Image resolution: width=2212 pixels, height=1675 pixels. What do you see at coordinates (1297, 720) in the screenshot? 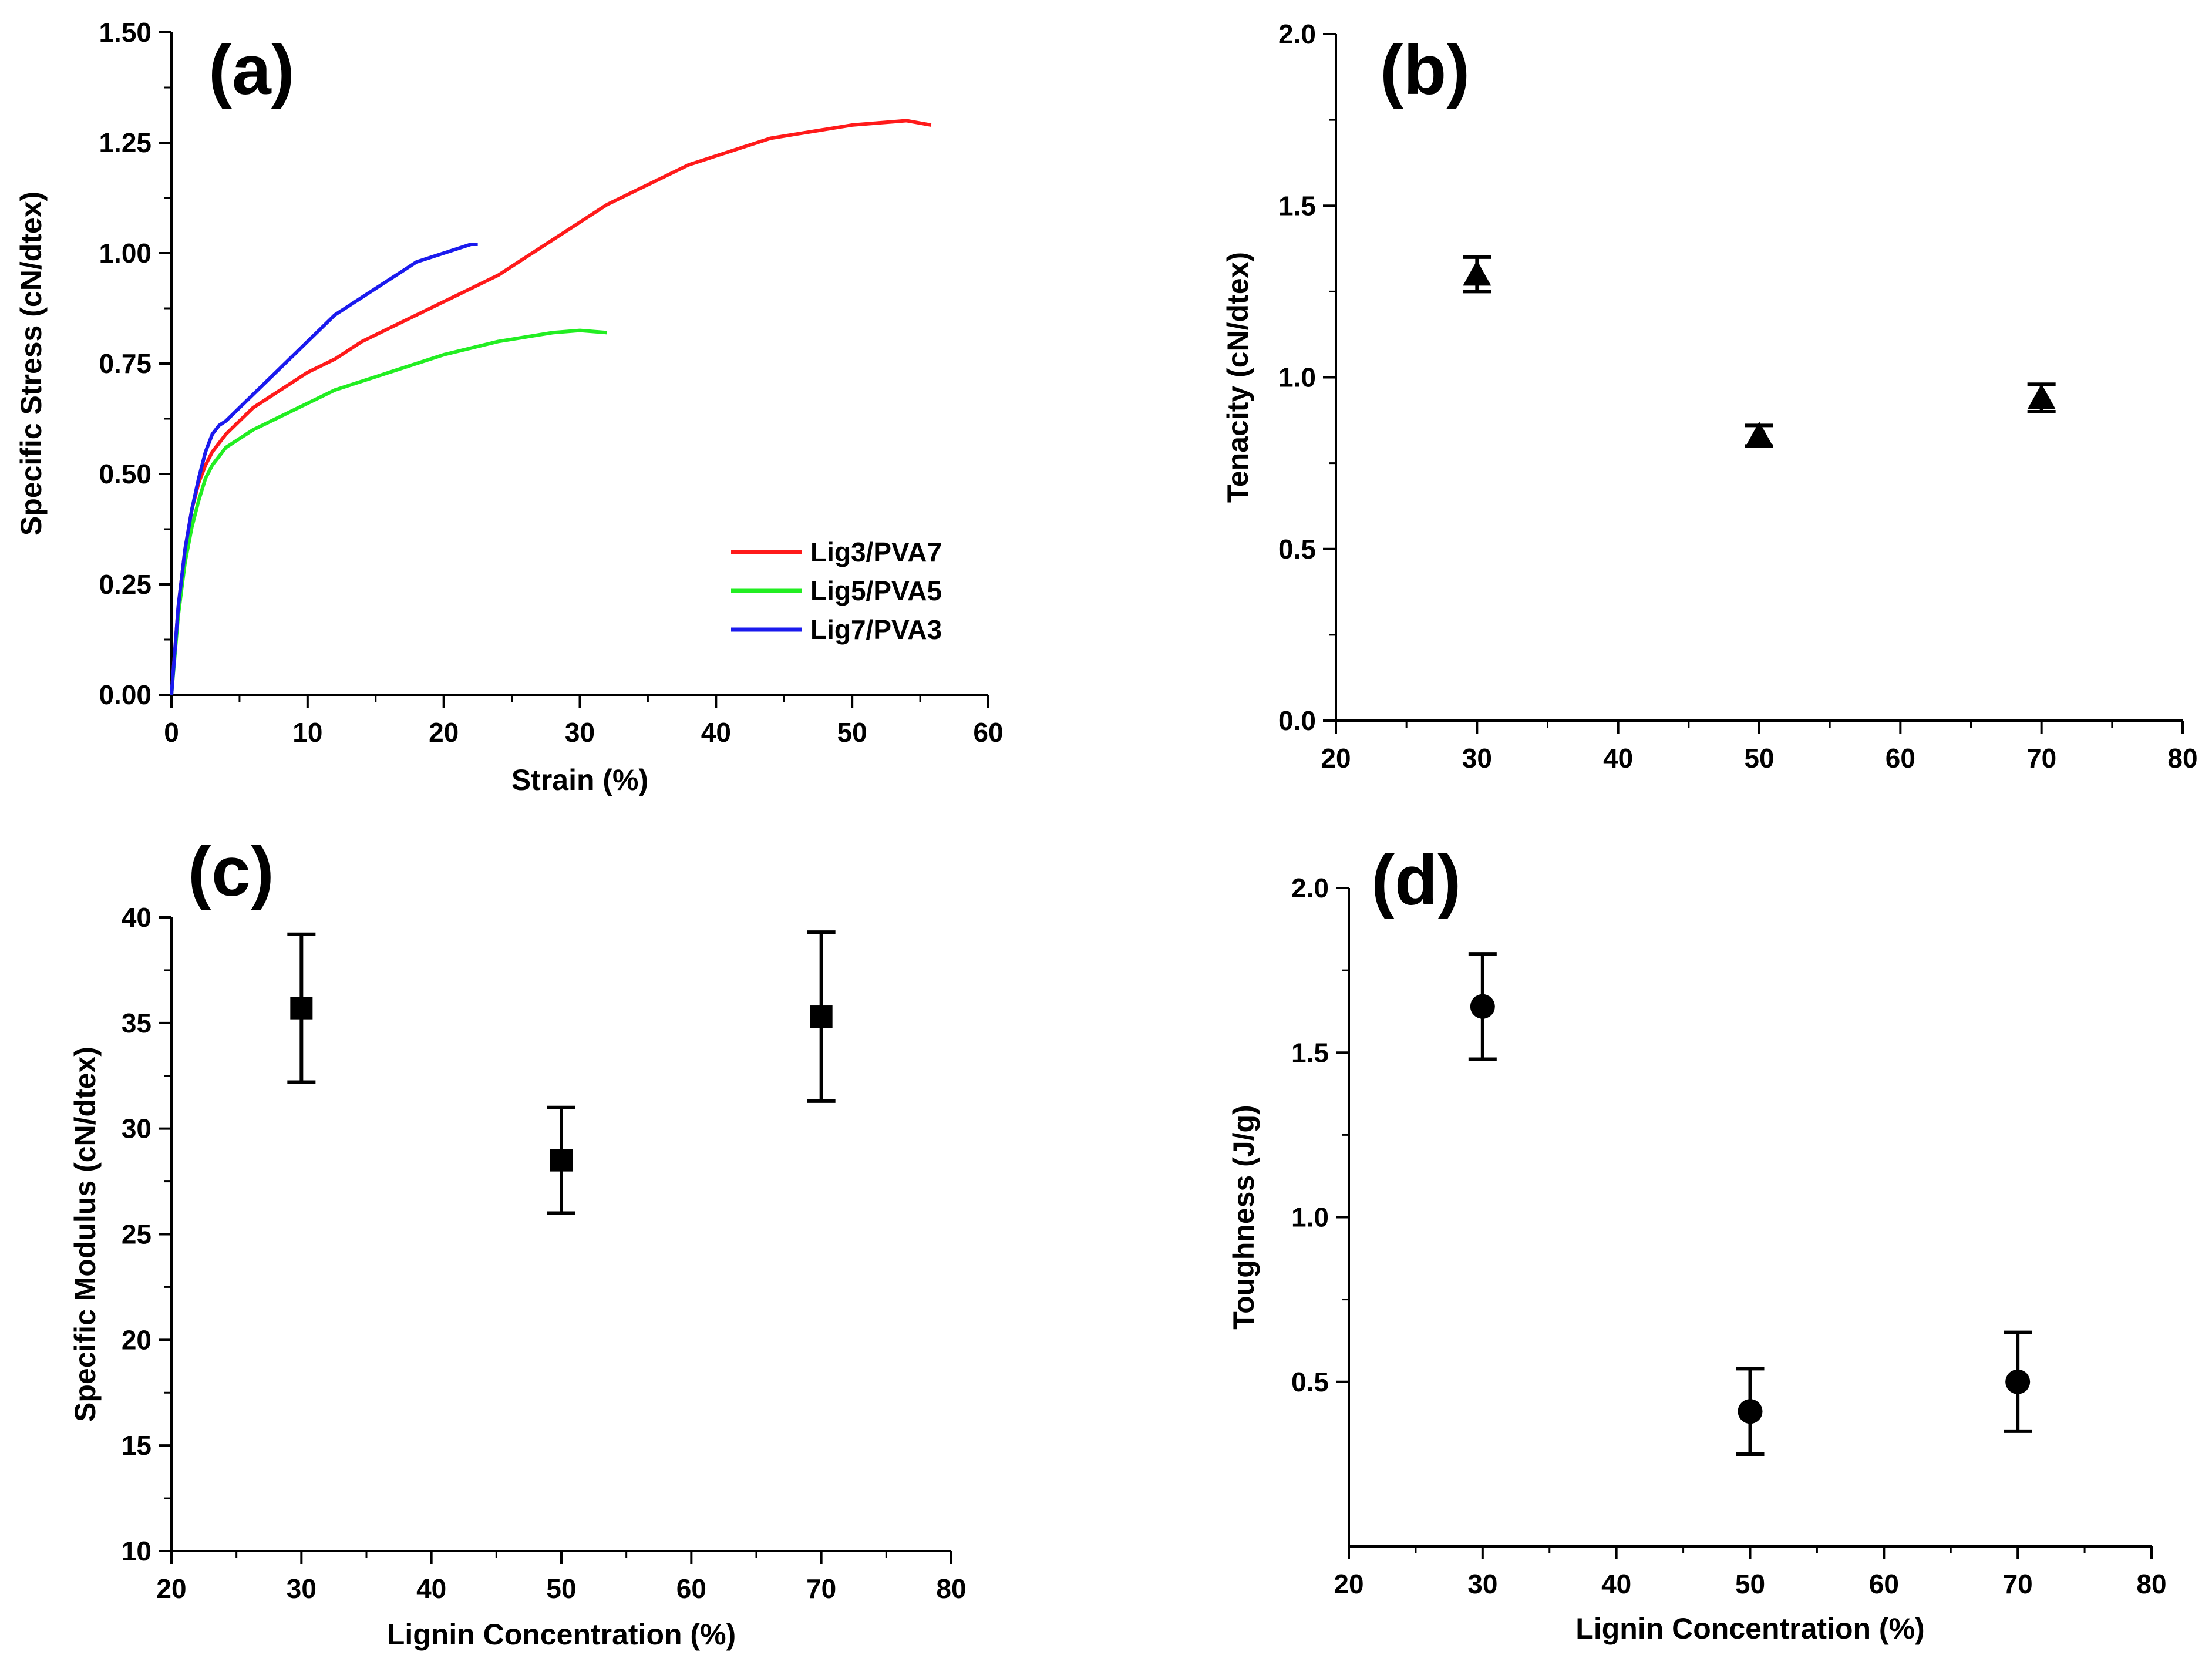
I see `y-tick-label: 0.0` at bounding box center [1297, 720].